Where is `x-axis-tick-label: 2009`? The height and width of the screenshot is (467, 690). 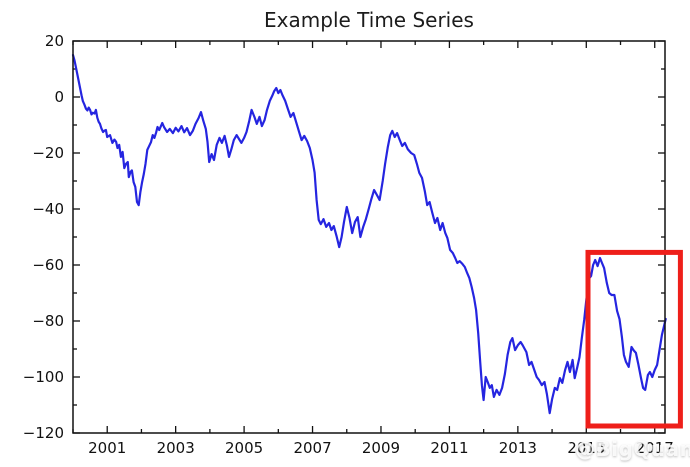
x-axis-tick-label: 2009 is located at coordinates (381, 448).